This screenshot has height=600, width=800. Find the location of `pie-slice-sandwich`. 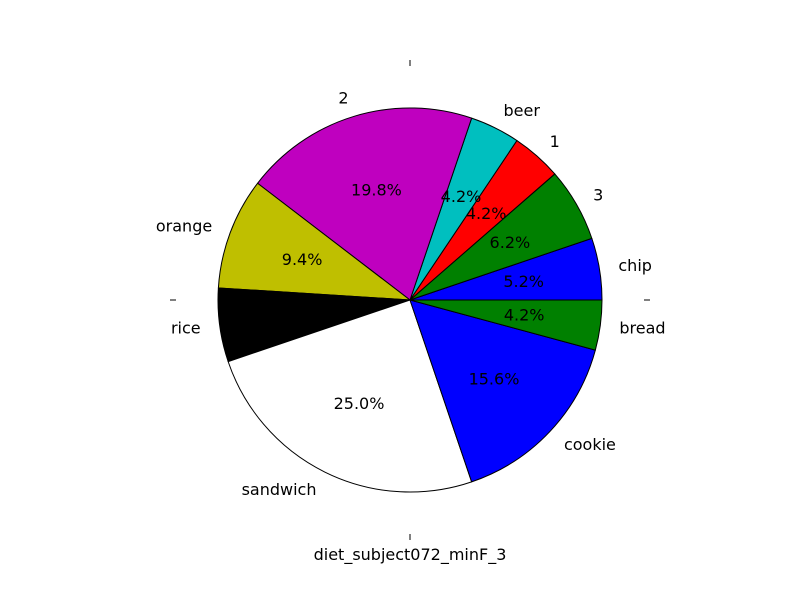

pie-slice-sandwich is located at coordinates (350, 396).